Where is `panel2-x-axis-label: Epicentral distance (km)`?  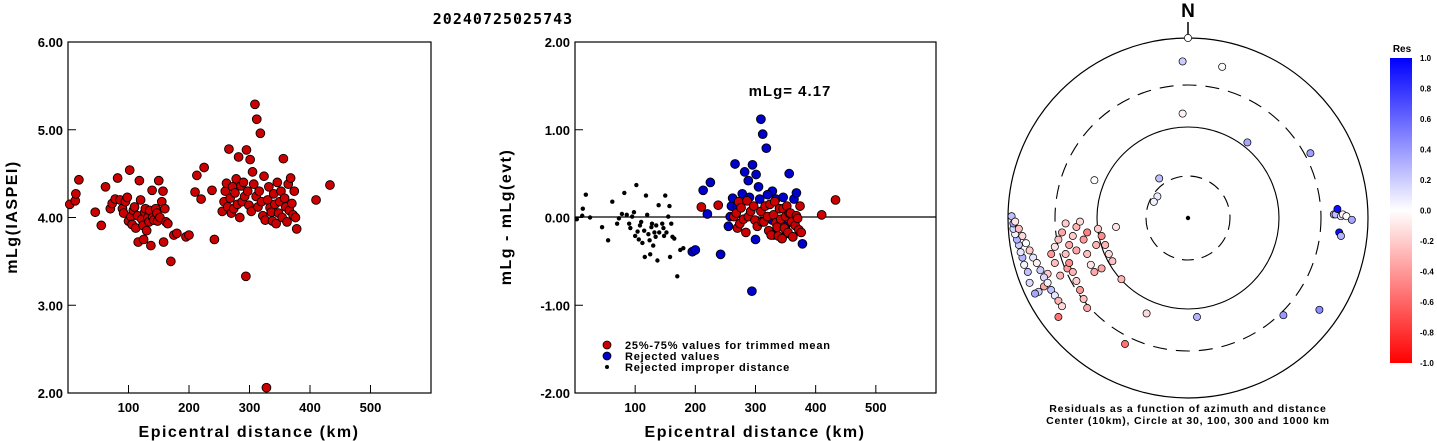 panel2-x-axis-label: Epicentral distance (km) is located at coordinates (755, 432).